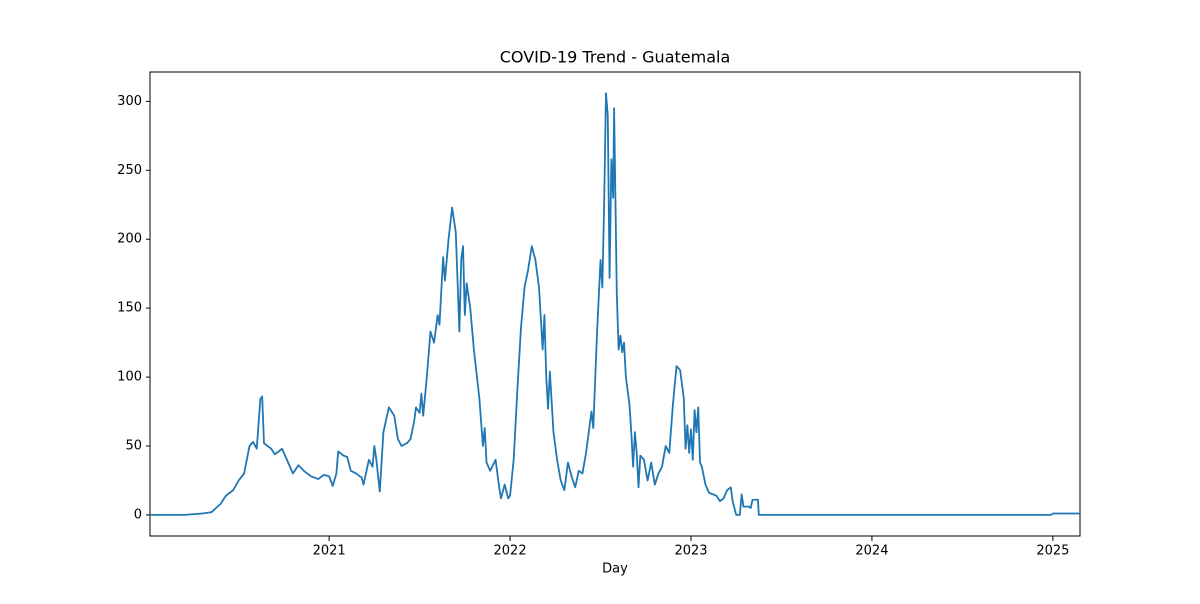  Describe the element at coordinates (129, 377) in the screenshot. I see `y-tick-label: 100` at that location.